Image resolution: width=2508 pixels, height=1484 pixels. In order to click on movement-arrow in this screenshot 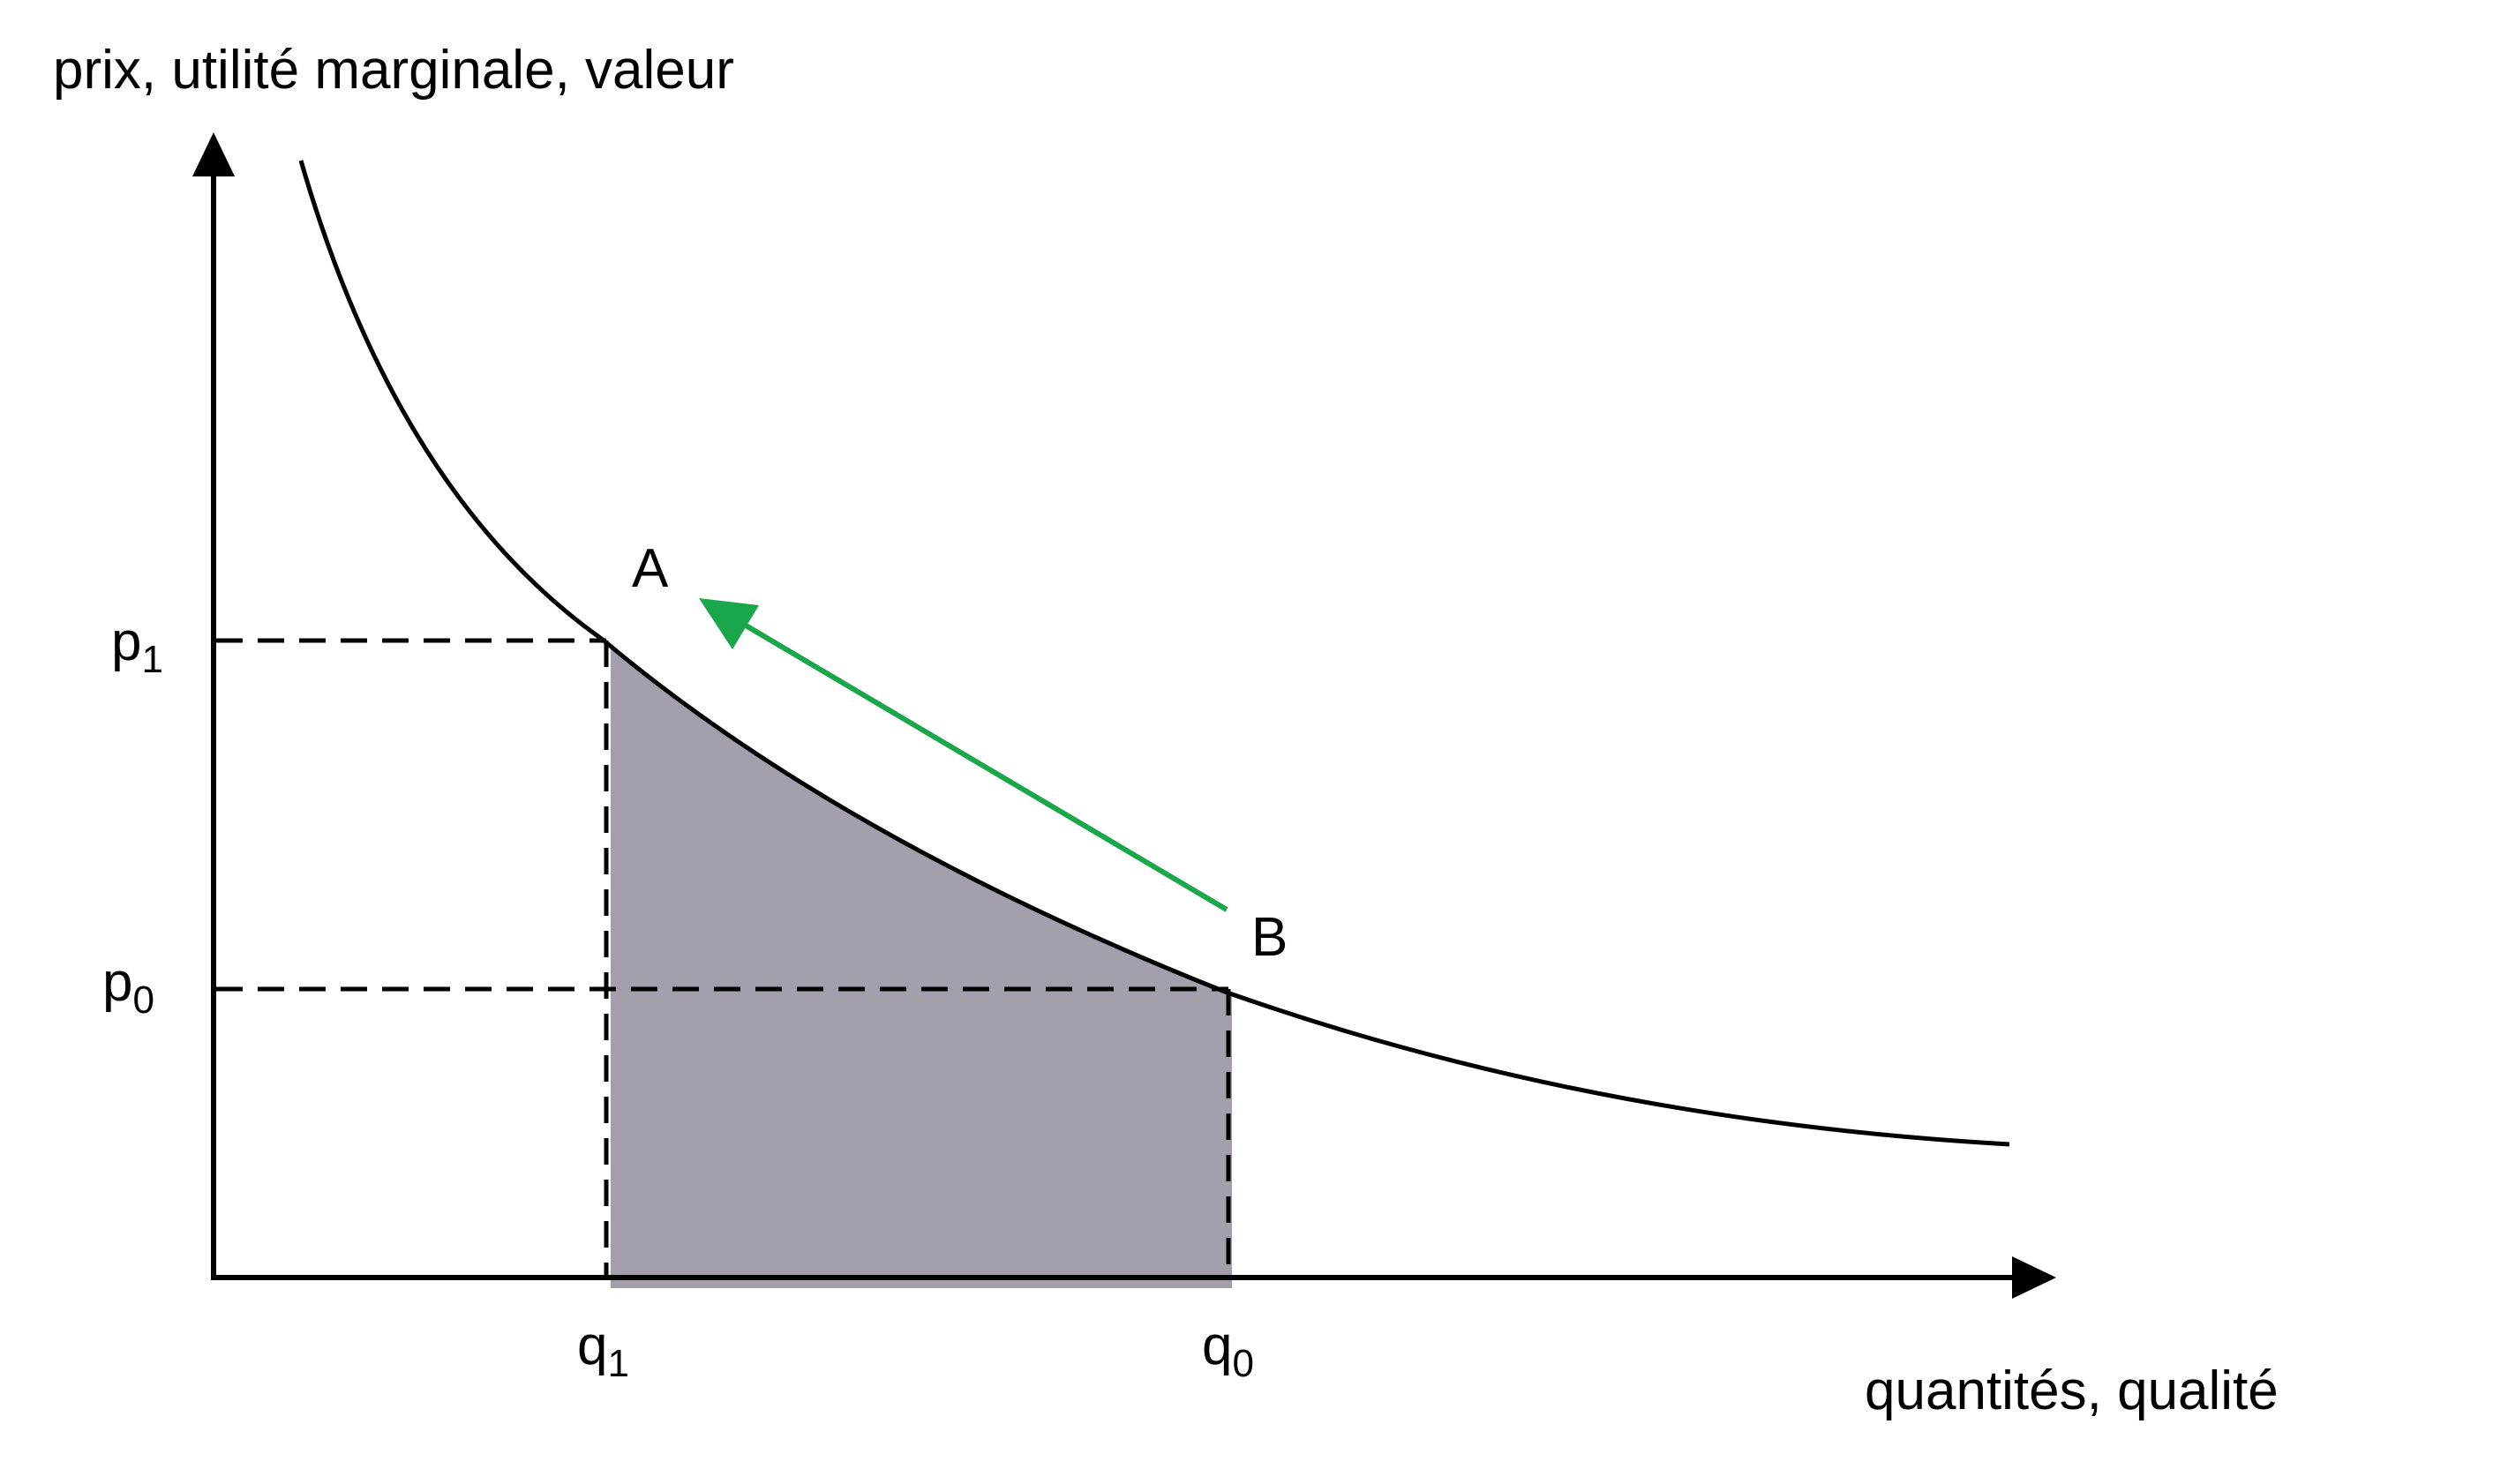, I will do `click(979, 763)`.